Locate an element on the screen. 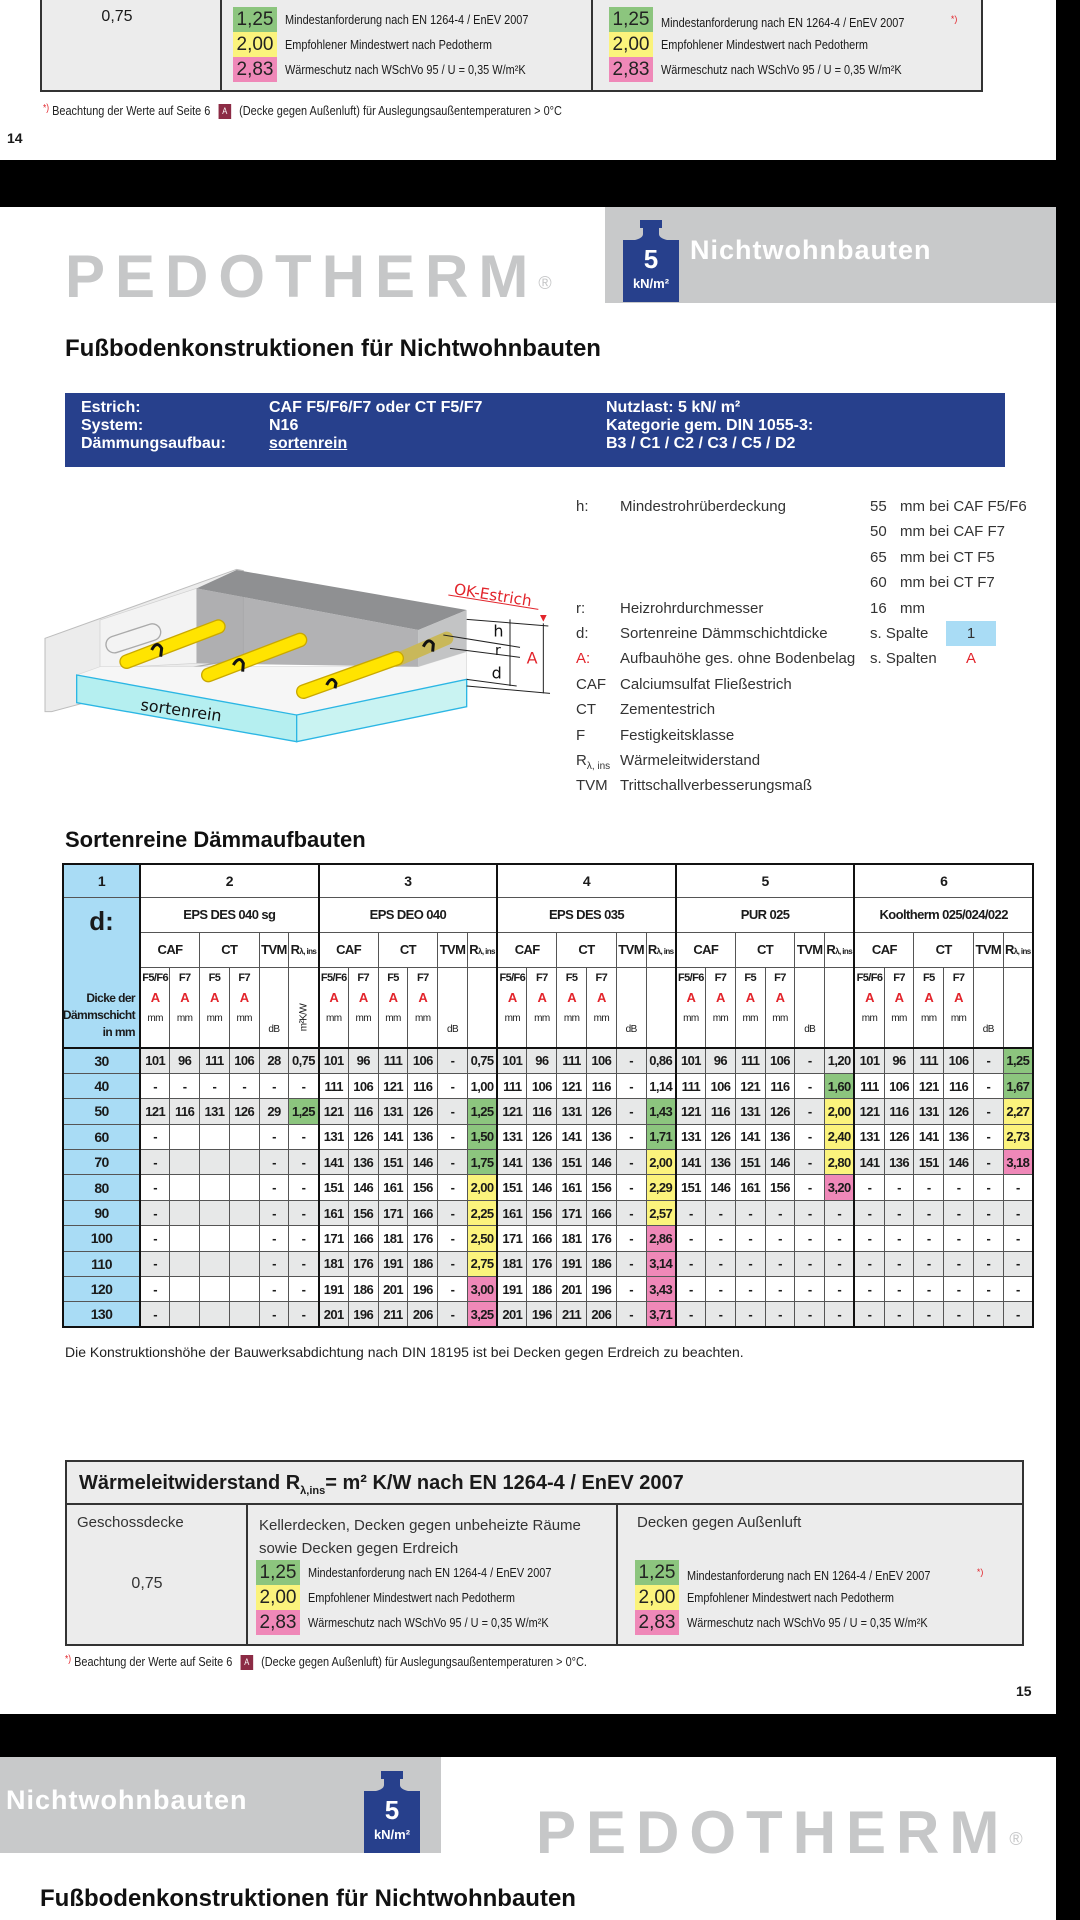 This screenshot has width=1080, height=1920. d-symbol: d: is located at coordinates (101, 920).